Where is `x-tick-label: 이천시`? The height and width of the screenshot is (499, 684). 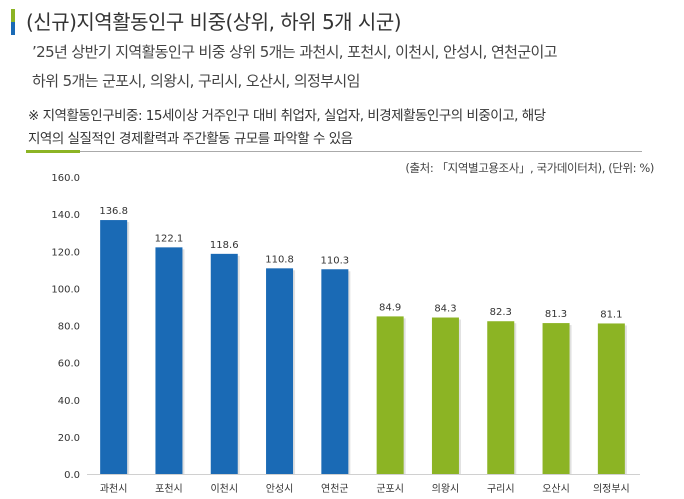
x-tick-label: 이천시 is located at coordinates (224, 489).